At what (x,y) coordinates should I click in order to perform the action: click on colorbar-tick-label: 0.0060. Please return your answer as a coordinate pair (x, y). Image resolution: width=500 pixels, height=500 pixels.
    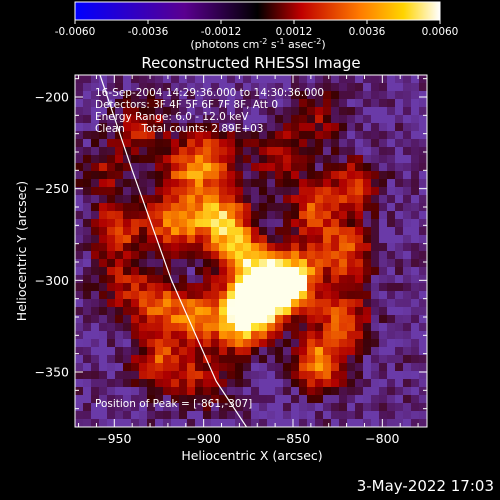
    Looking at the image, I should click on (440, 32).